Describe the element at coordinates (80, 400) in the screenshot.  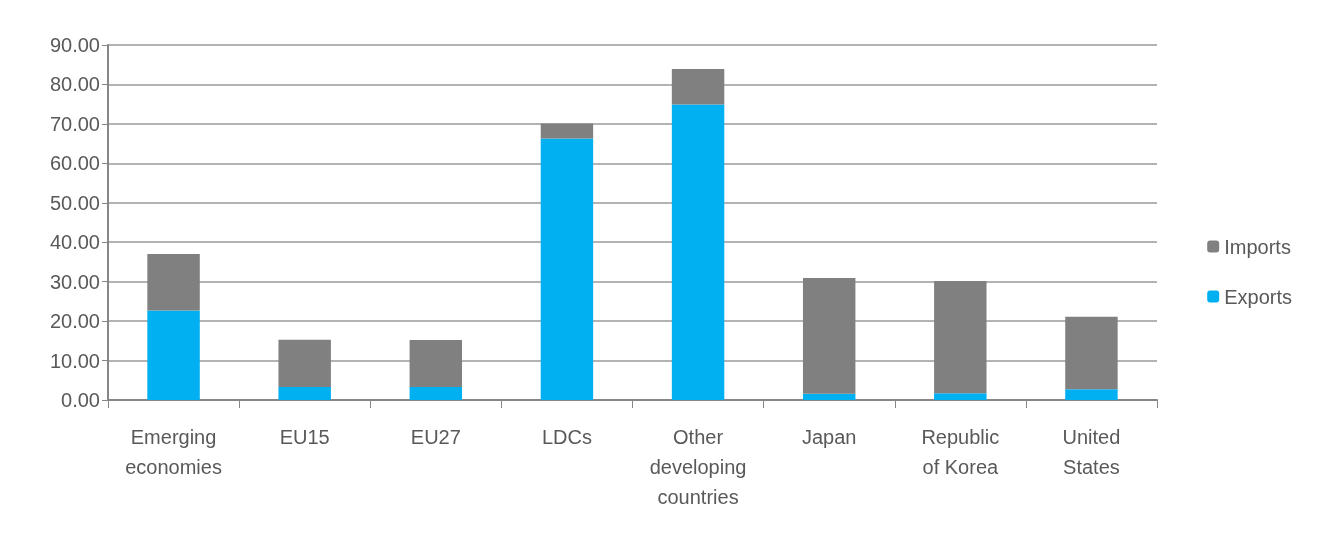
I see `y-tick-label: 0.00` at that location.